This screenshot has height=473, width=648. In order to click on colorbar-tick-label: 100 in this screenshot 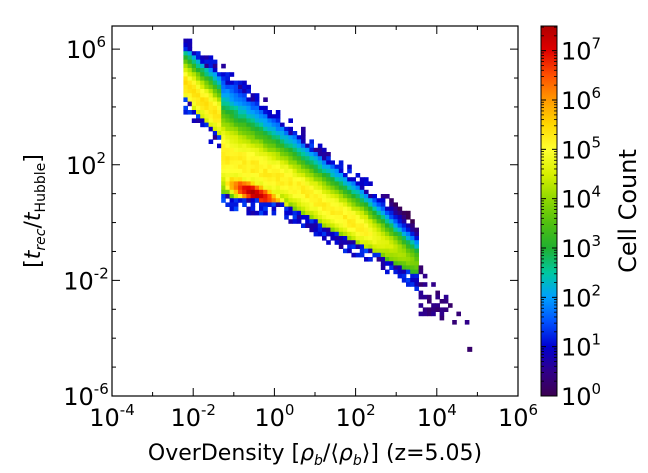, I will do `click(581, 395)`.